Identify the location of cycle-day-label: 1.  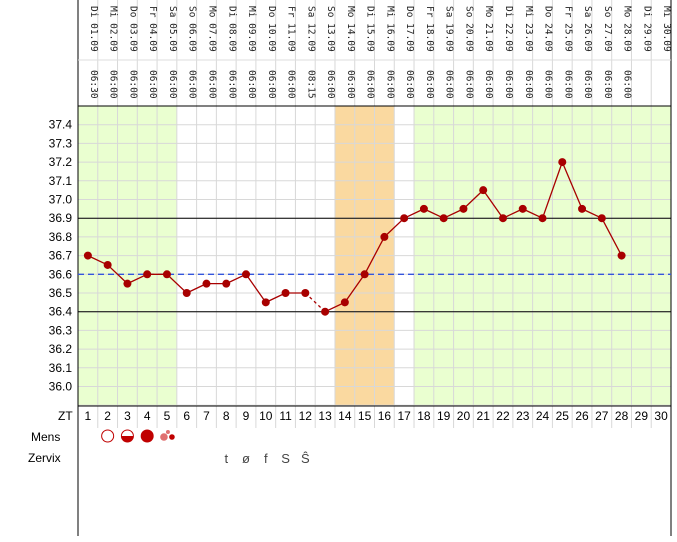
(88, 416).